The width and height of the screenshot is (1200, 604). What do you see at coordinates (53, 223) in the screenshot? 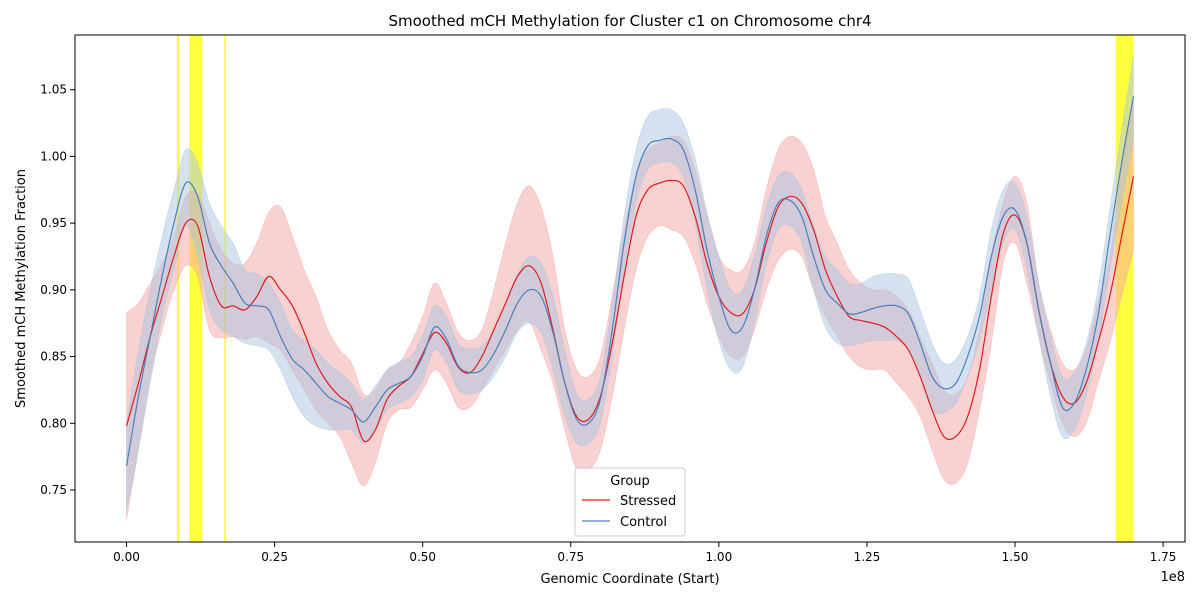
I see `y-tick-label: 0.95` at bounding box center [53, 223].